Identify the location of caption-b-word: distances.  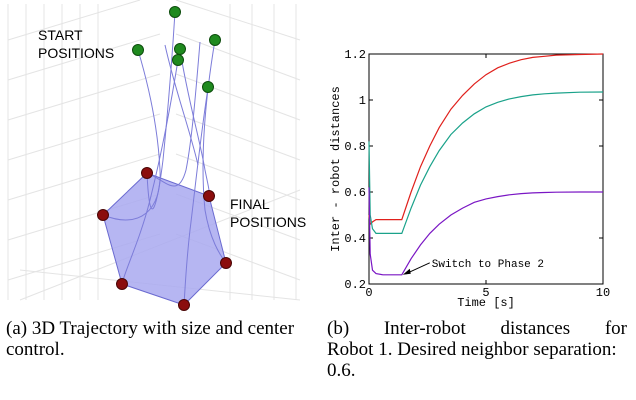
(535, 328).